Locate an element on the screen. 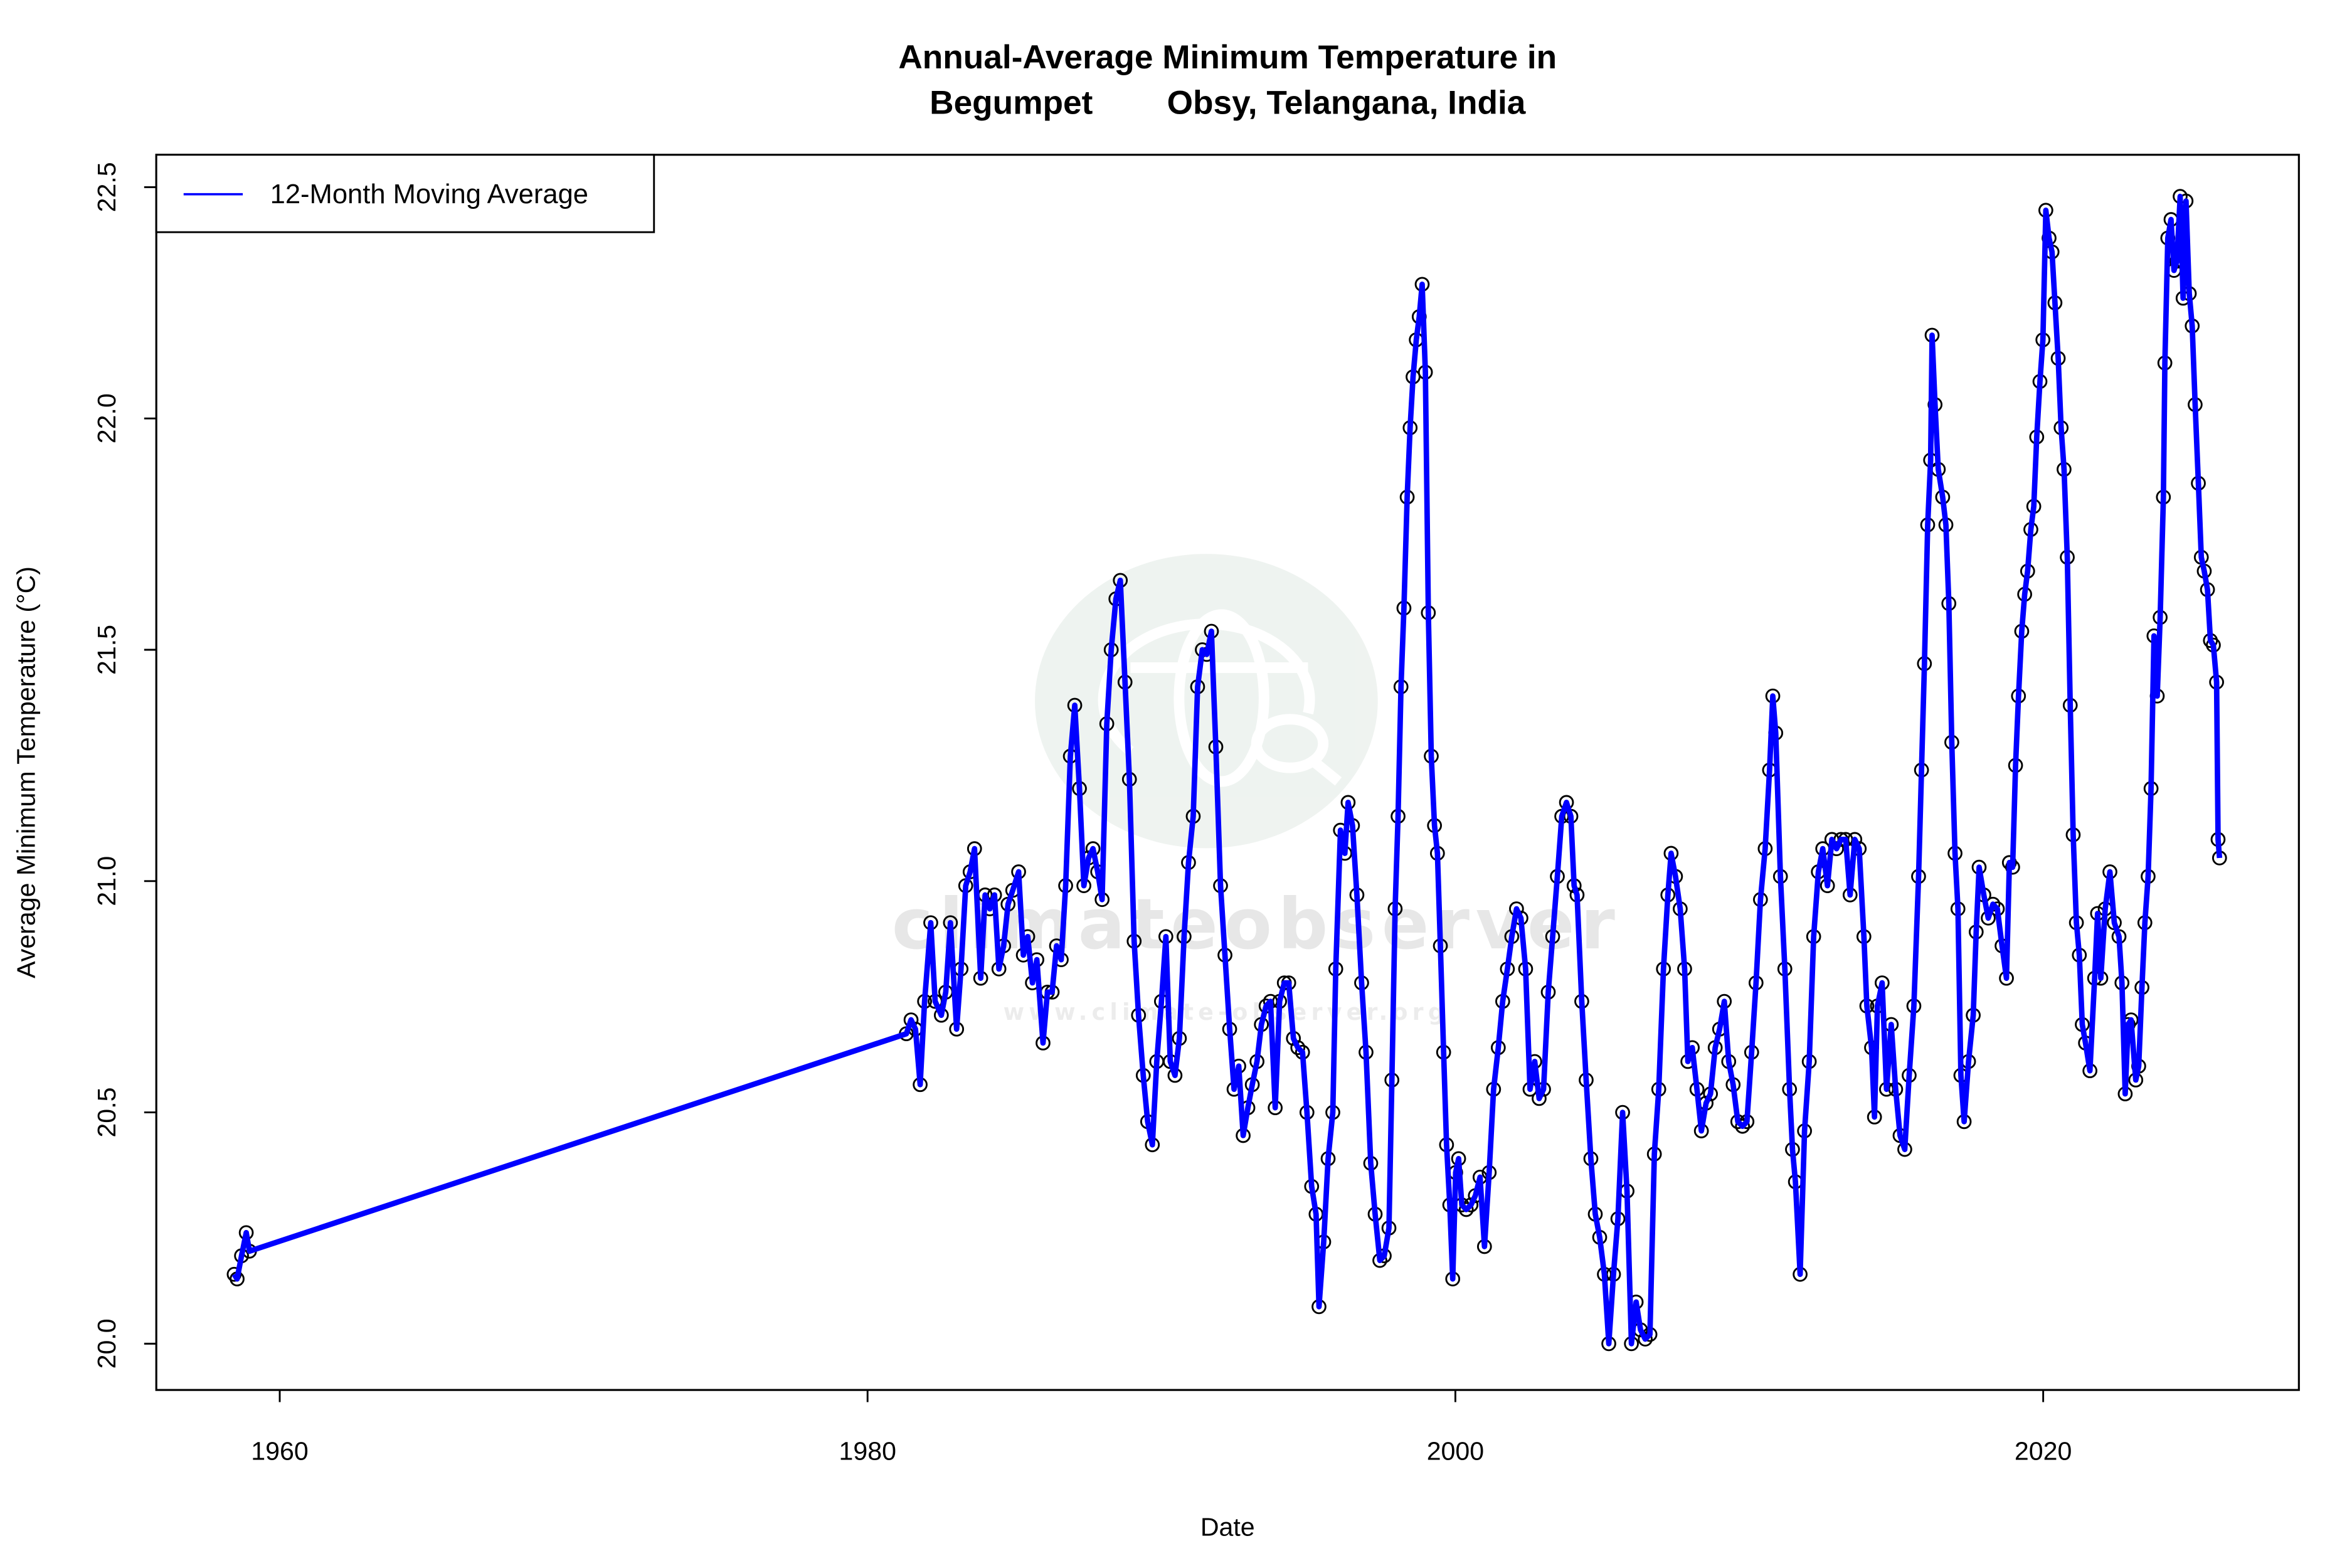 This screenshot has height=1568, width=2352. y-tick-label: 22.0 is located at coordinates (106, 418).